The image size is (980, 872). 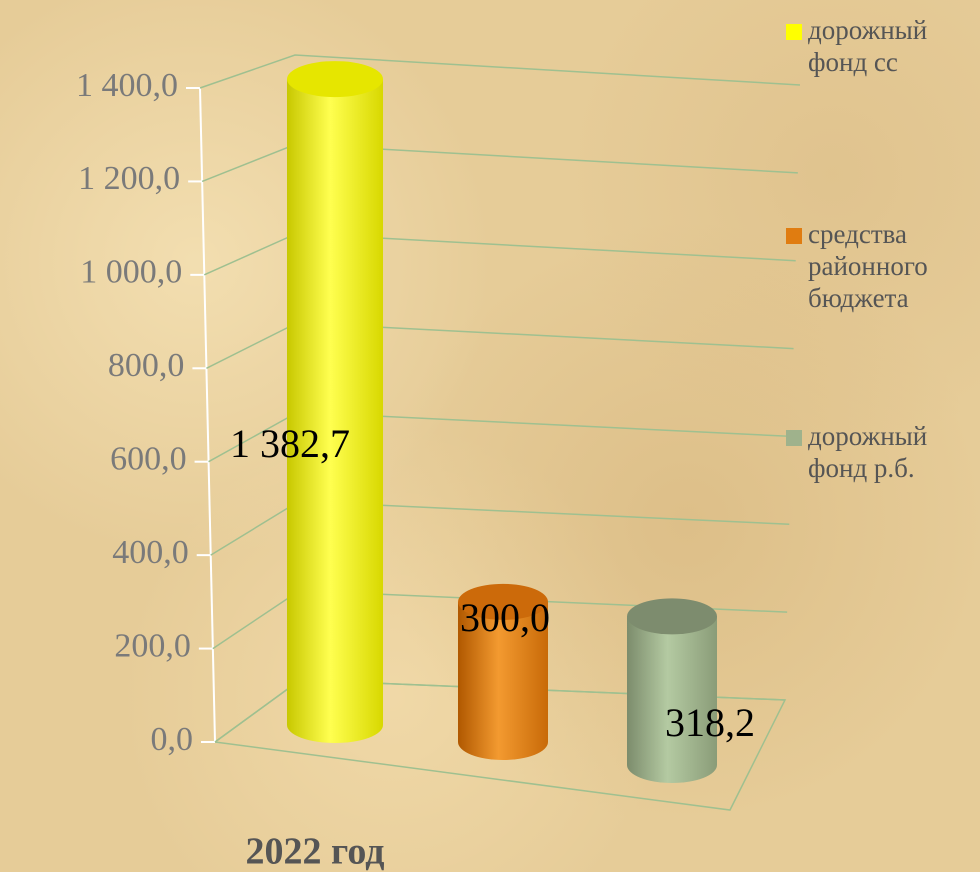 I want to click on y-tick-label: 200,0, so click(x=152, y=645).